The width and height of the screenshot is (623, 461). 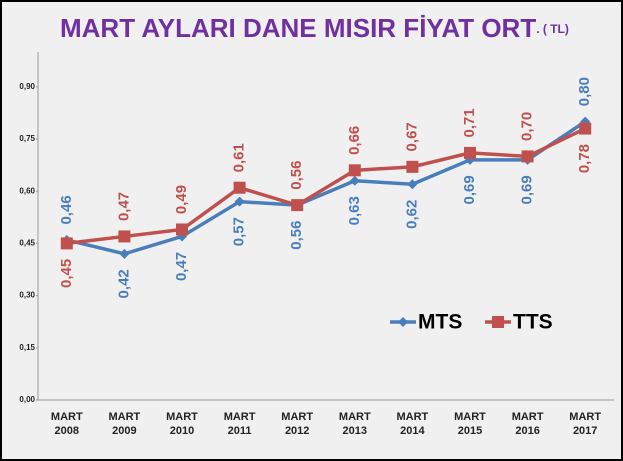 What do you see at coordinates (298, 28) in the screenshot?
I see `title-main: MART AYLARI DANE MISIR FİYAT ORT` at bounding box center [298, 28].